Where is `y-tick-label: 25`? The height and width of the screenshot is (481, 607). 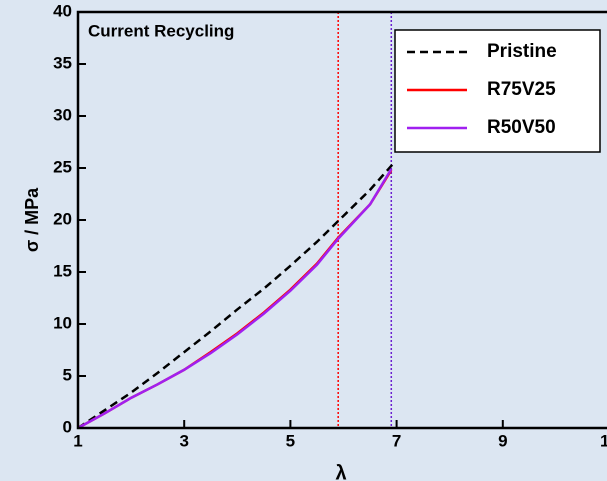
y-tick-label: 25 is located at coordinates (62, 166).